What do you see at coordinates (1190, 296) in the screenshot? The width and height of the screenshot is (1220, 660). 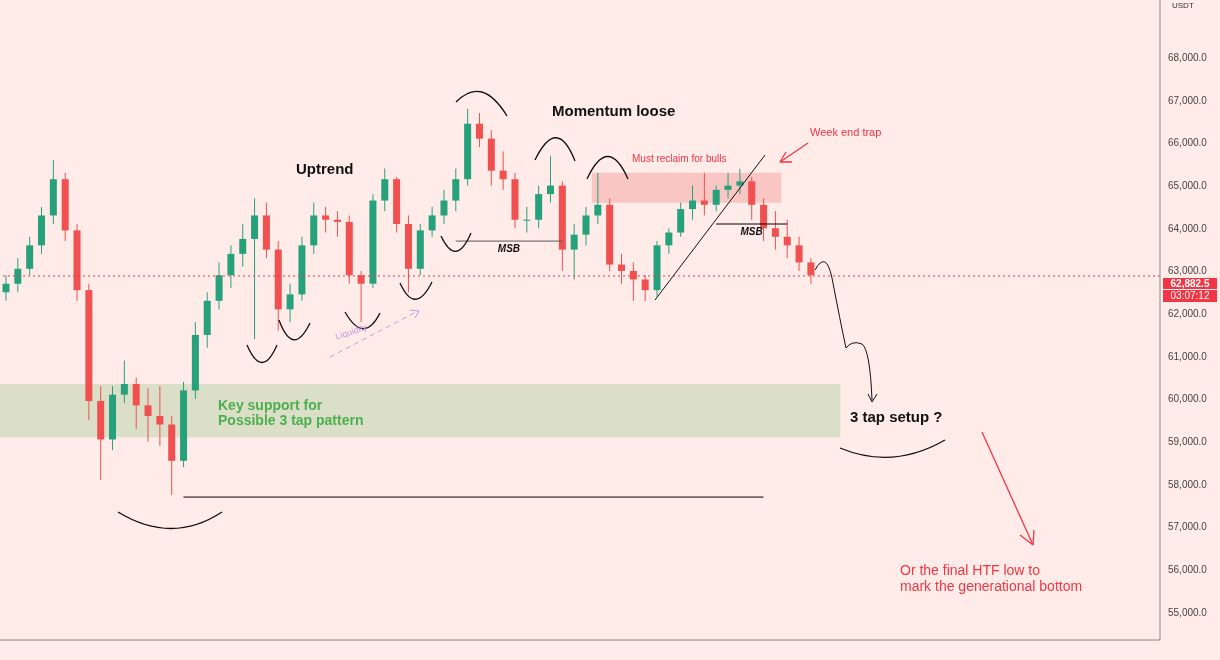 I see `text: 03:07:12` at bounding box center [1190, 296].